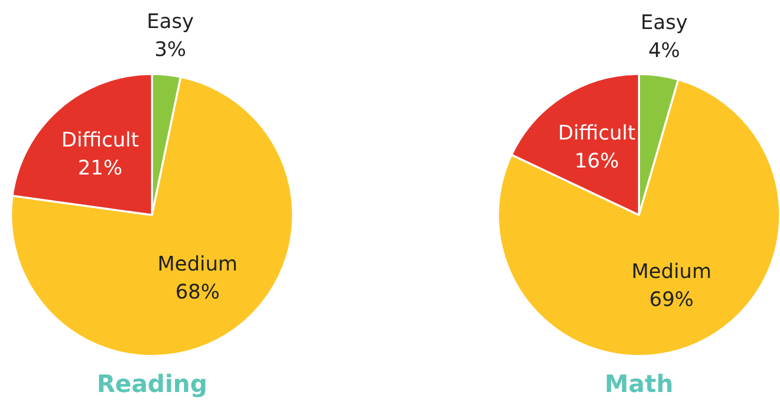 This screenshot has height=406, width=780. I want to click on data-label: 68%, so click(197, 292).